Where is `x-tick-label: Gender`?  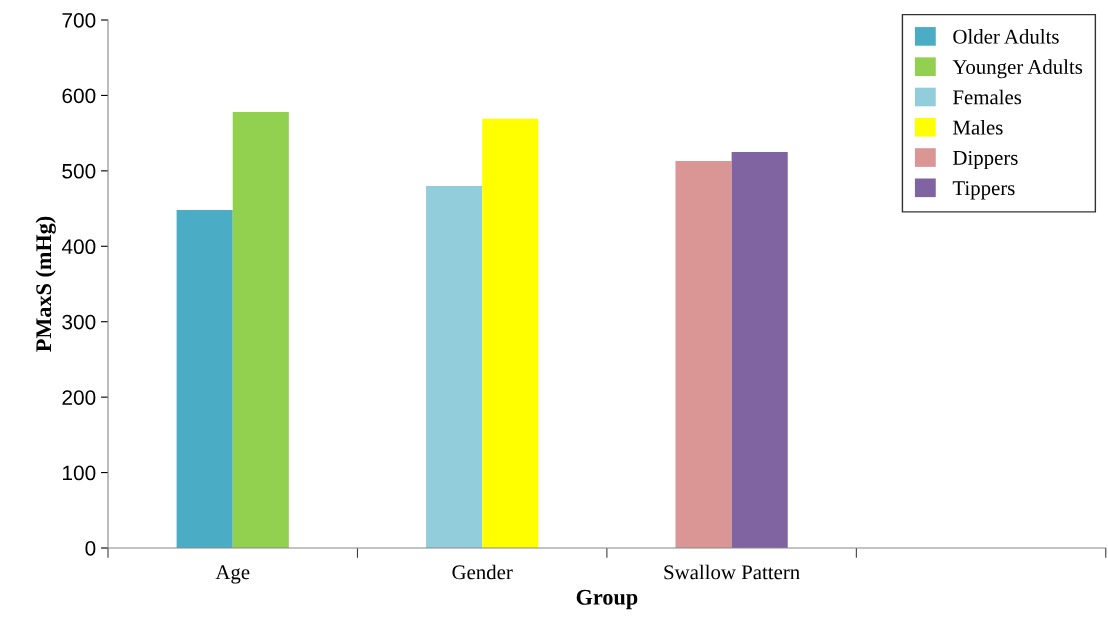
x-tick-label: Gender is located at coordinates (482, 572).